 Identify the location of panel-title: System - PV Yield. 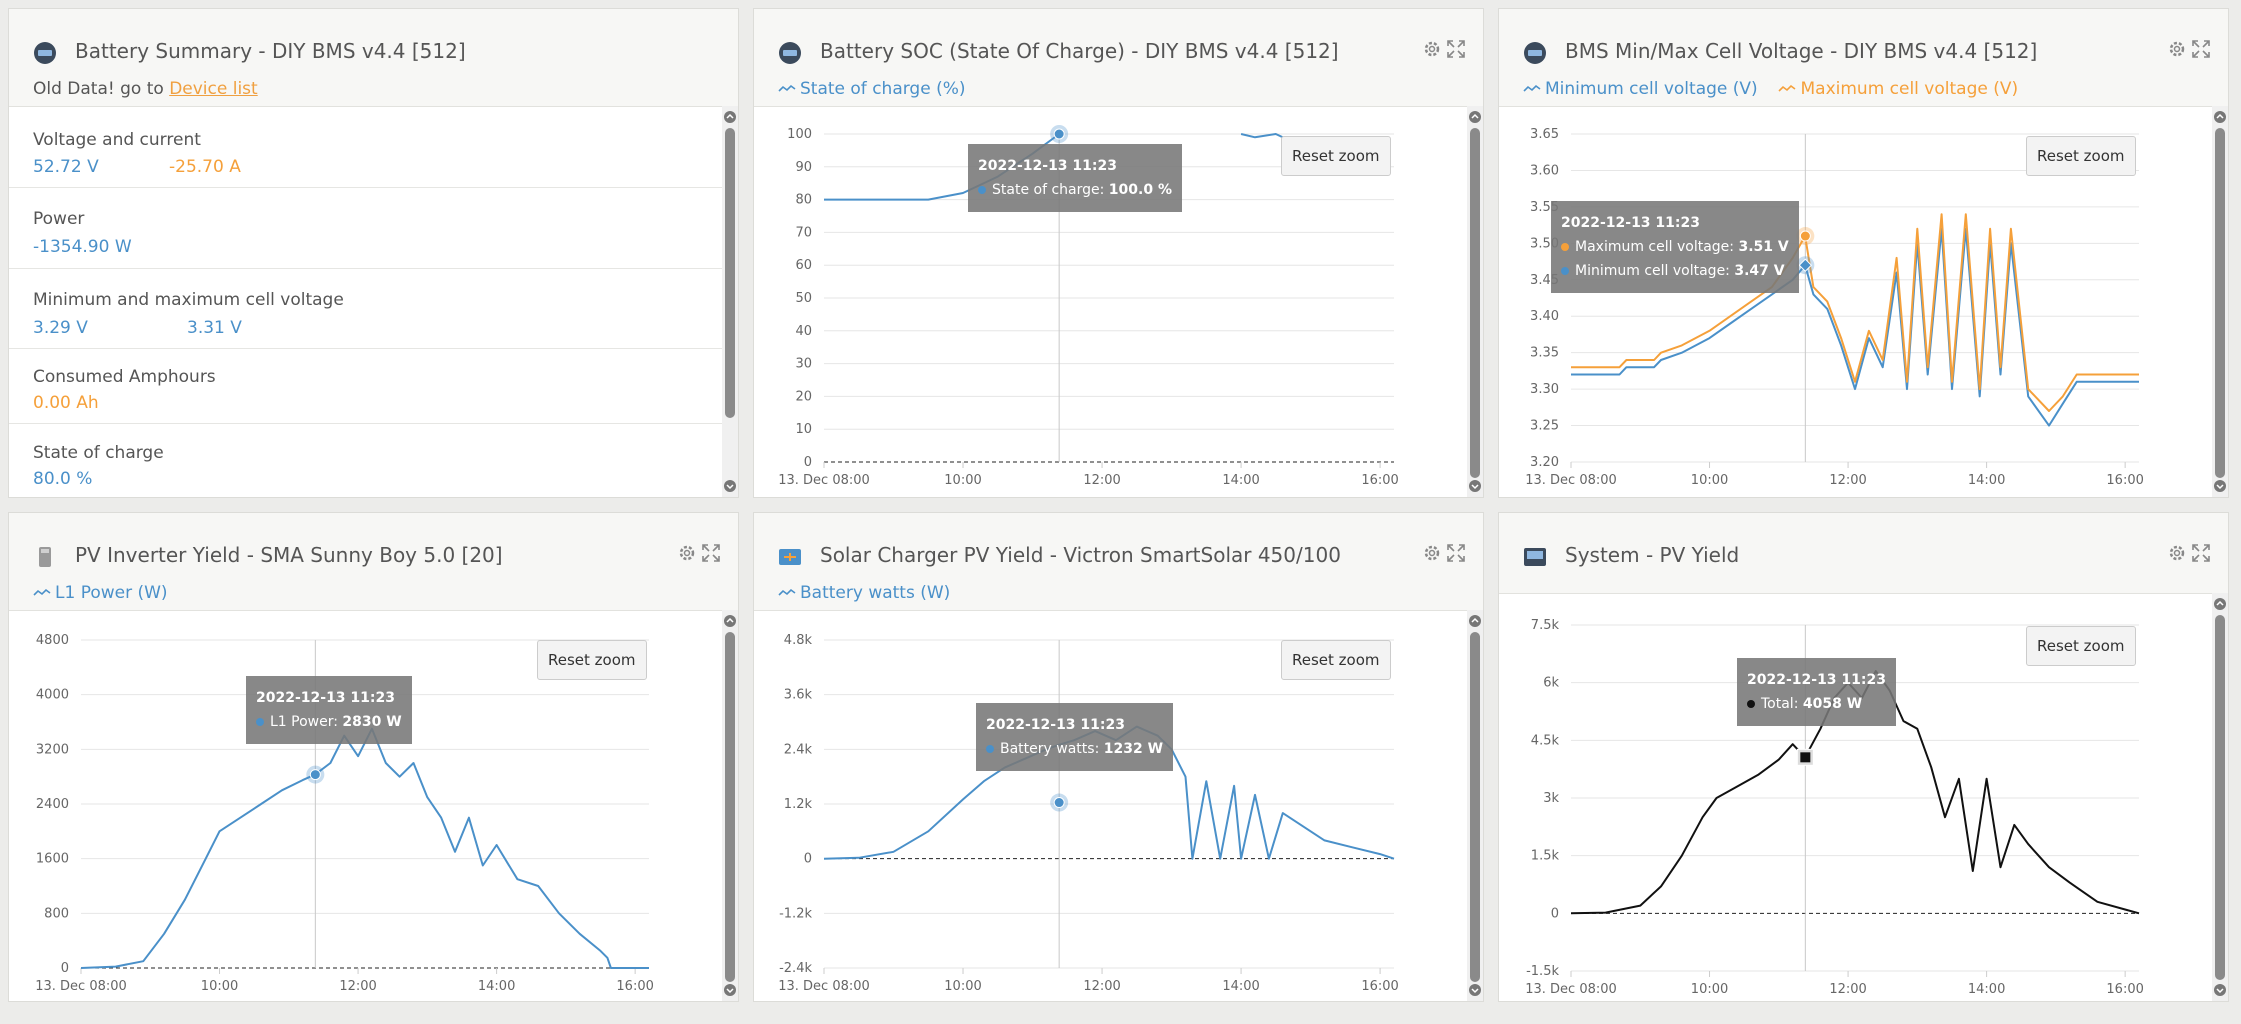
(1652, 555).